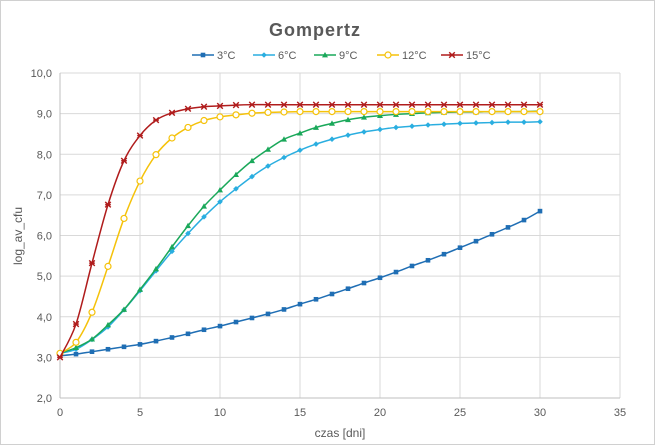 Image resolution: width=655 pixels, height=445 pixels. What do you see at coordinates (340, 433) in the screenshot?
I see `x-axis-label: czas [dni]` at bounding box center [340, 433].